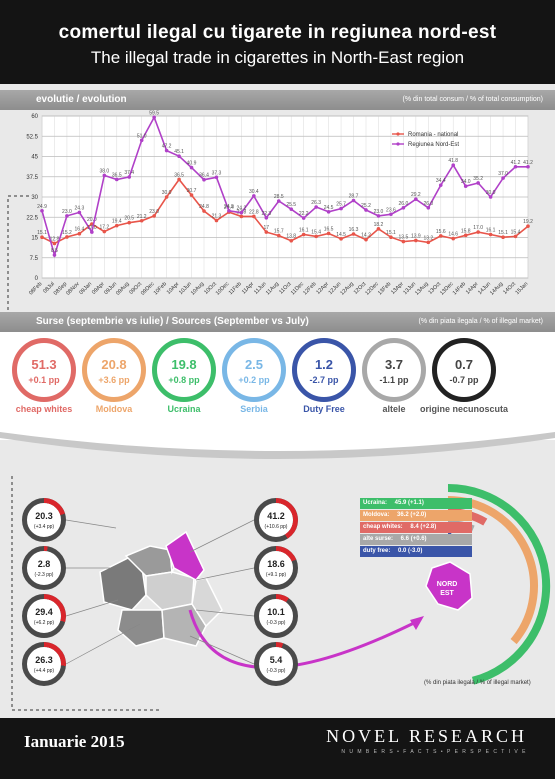 The height and width of the screenshot is (779, 555). I want to click on source-circle: 51.3 +0.1 pp, so click(44, 370).